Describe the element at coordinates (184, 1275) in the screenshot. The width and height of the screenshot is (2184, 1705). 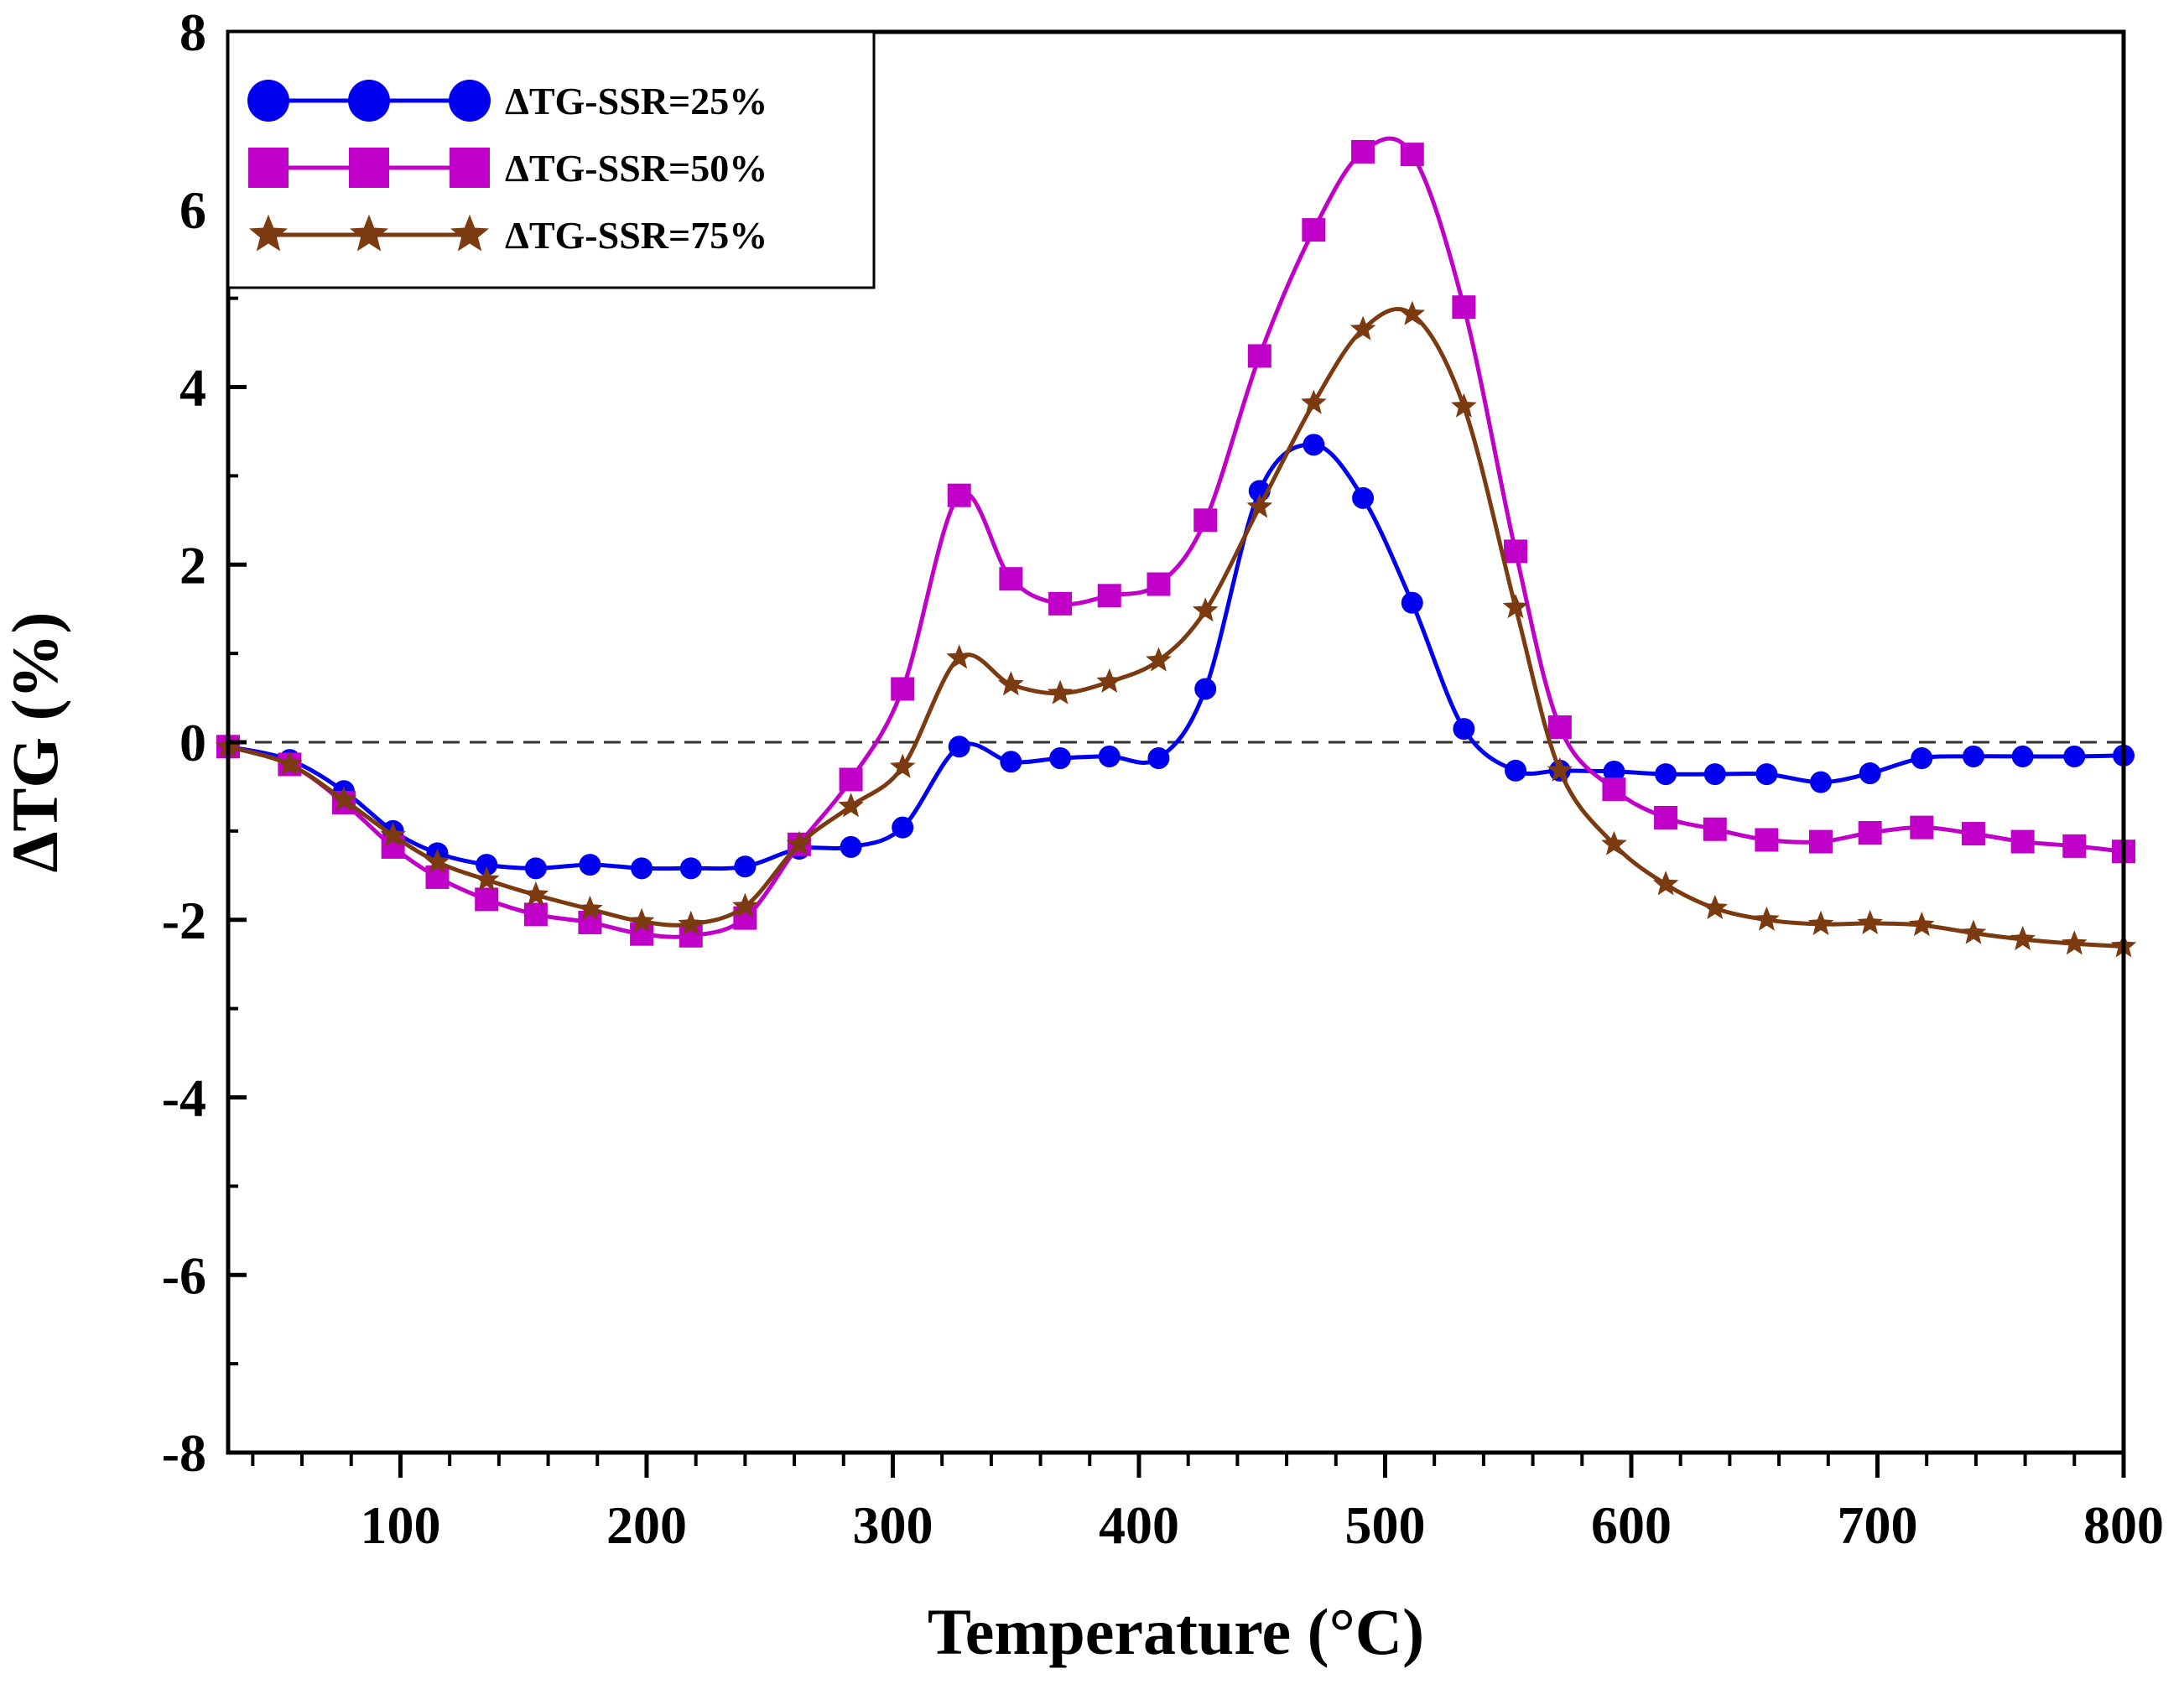
I see `y-tick-label: -6` at that location.